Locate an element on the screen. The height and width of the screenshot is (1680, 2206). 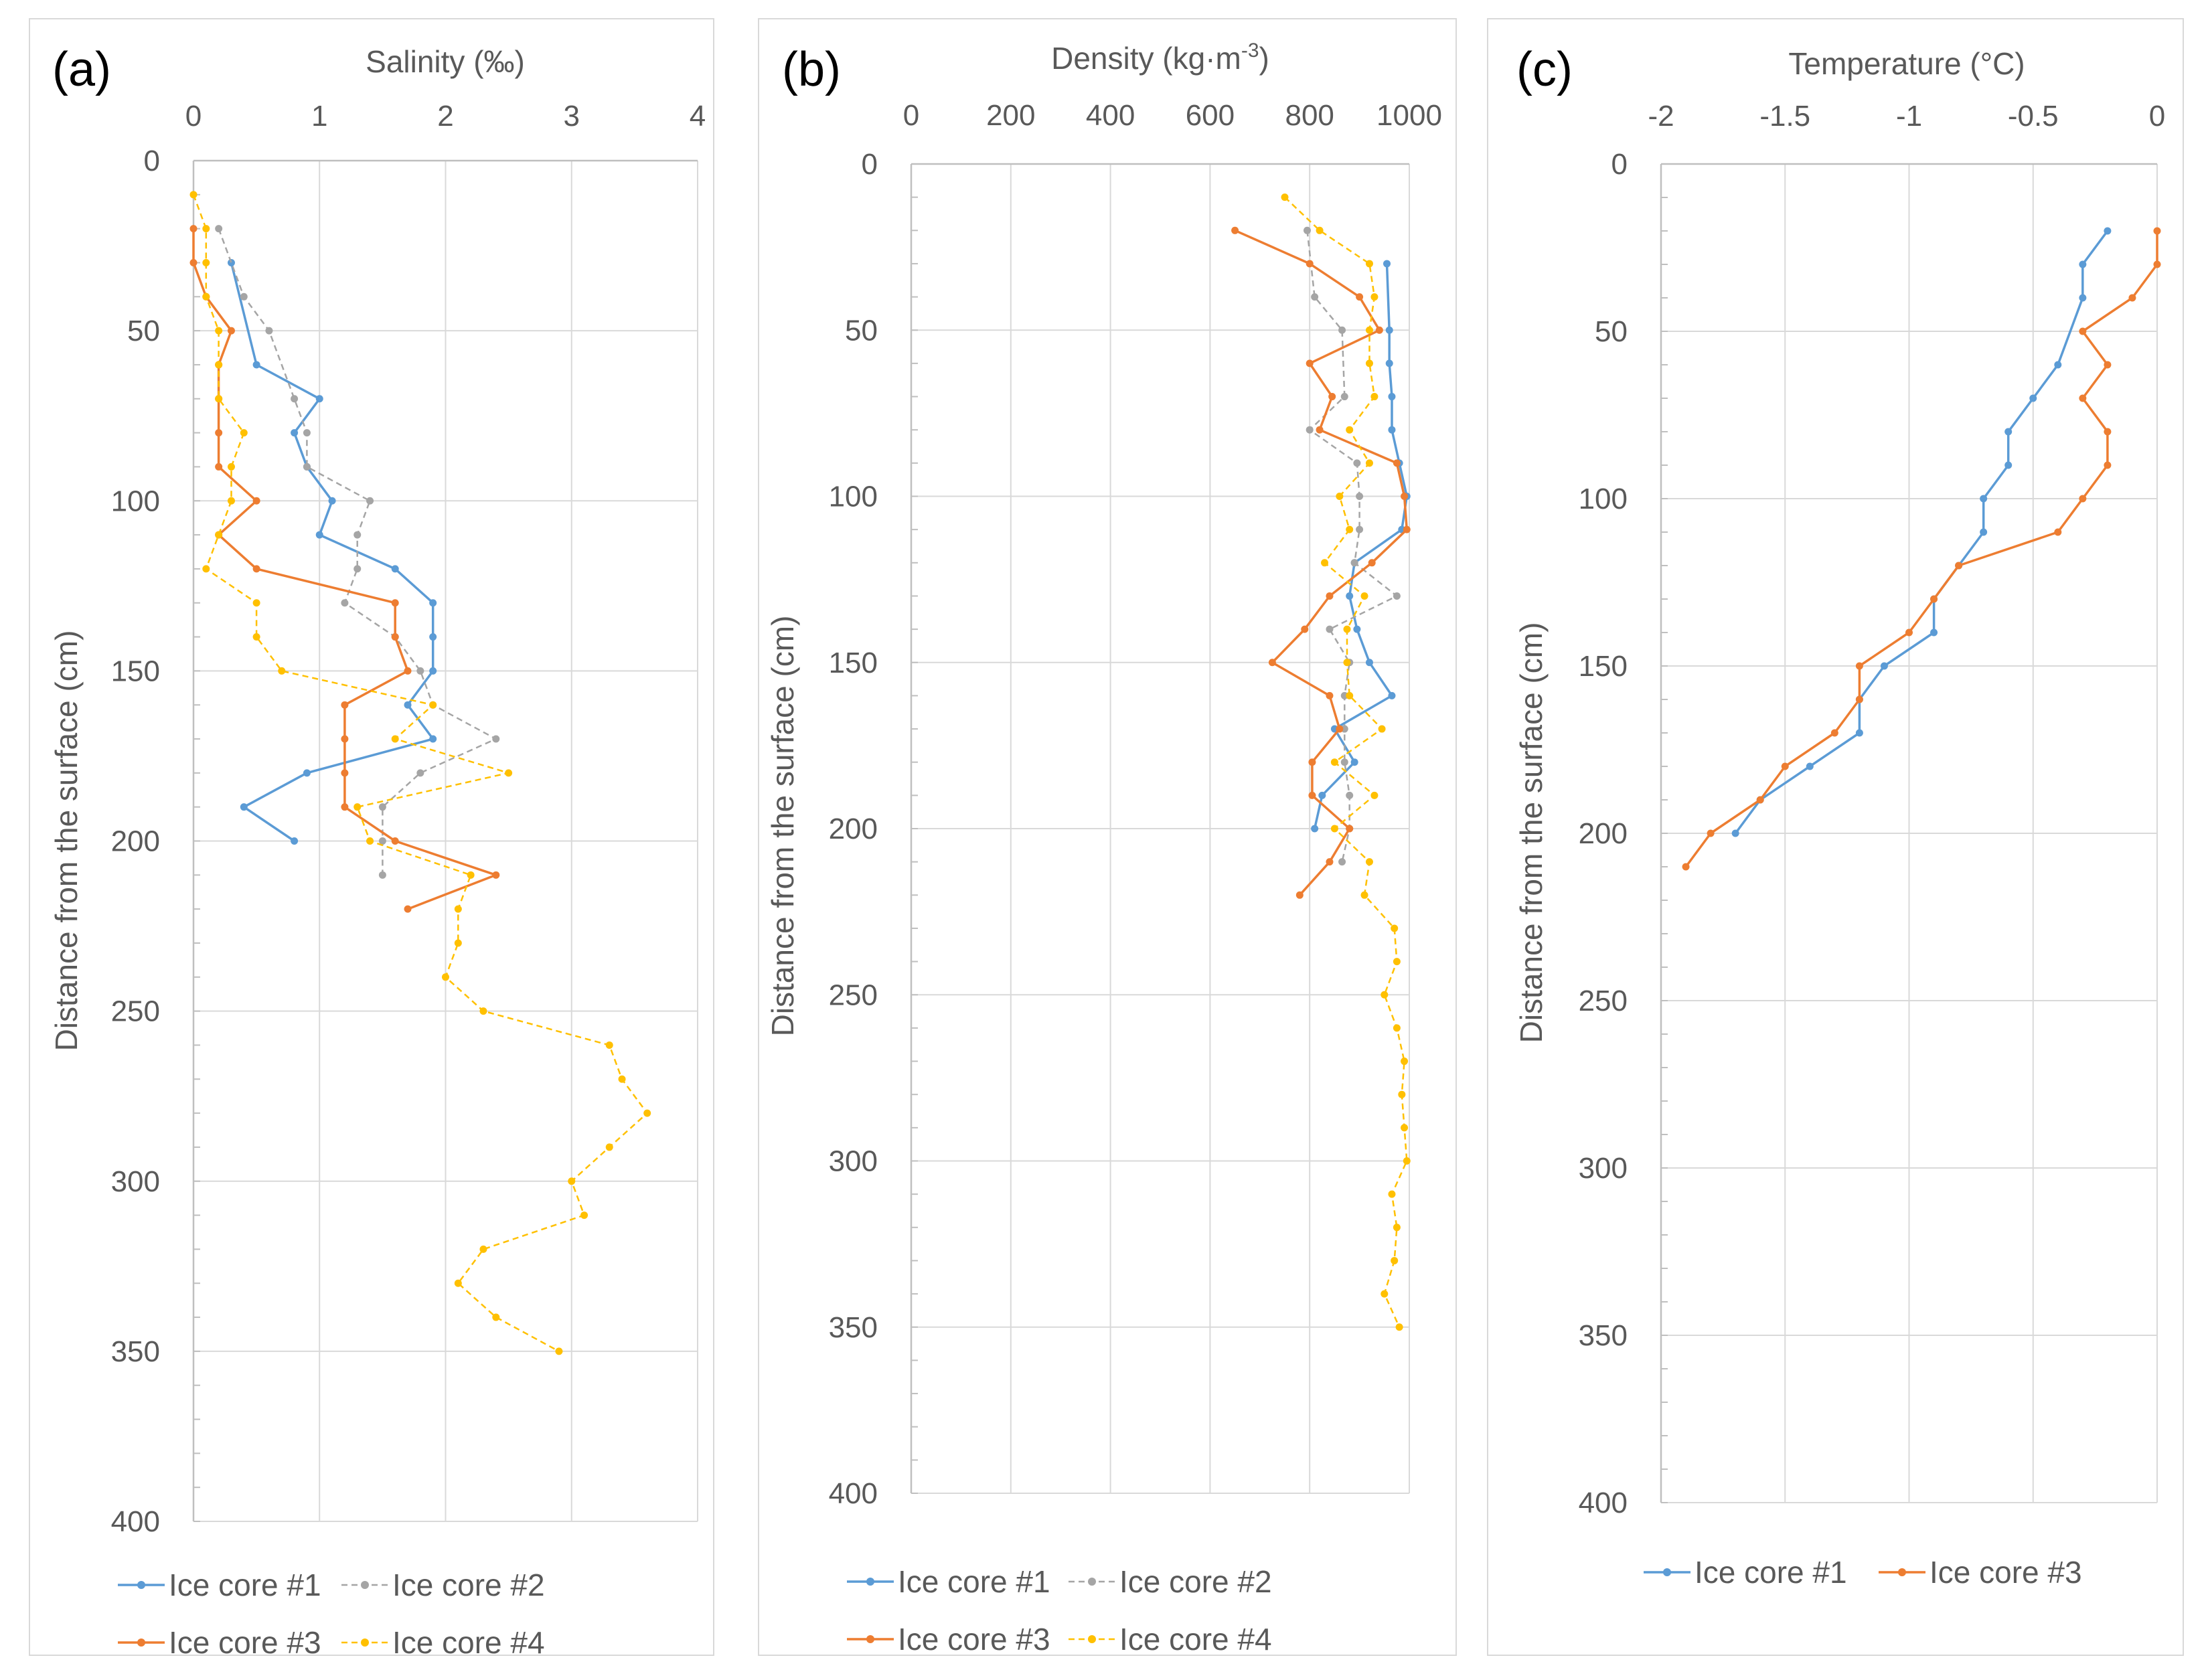
panel-b-x-tick-label: 600 is located at coordinates (1210, 115).